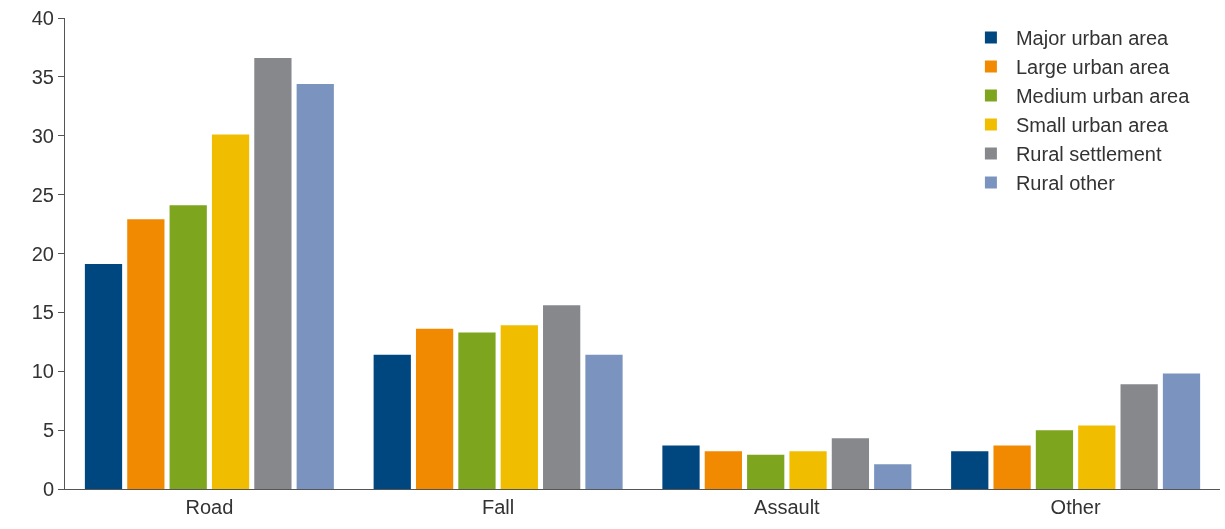 The image size is (1225, 529). Describe the element at coordinates (1075, 507) in the screenshot. I see `x-tick-label: Other` at that location.